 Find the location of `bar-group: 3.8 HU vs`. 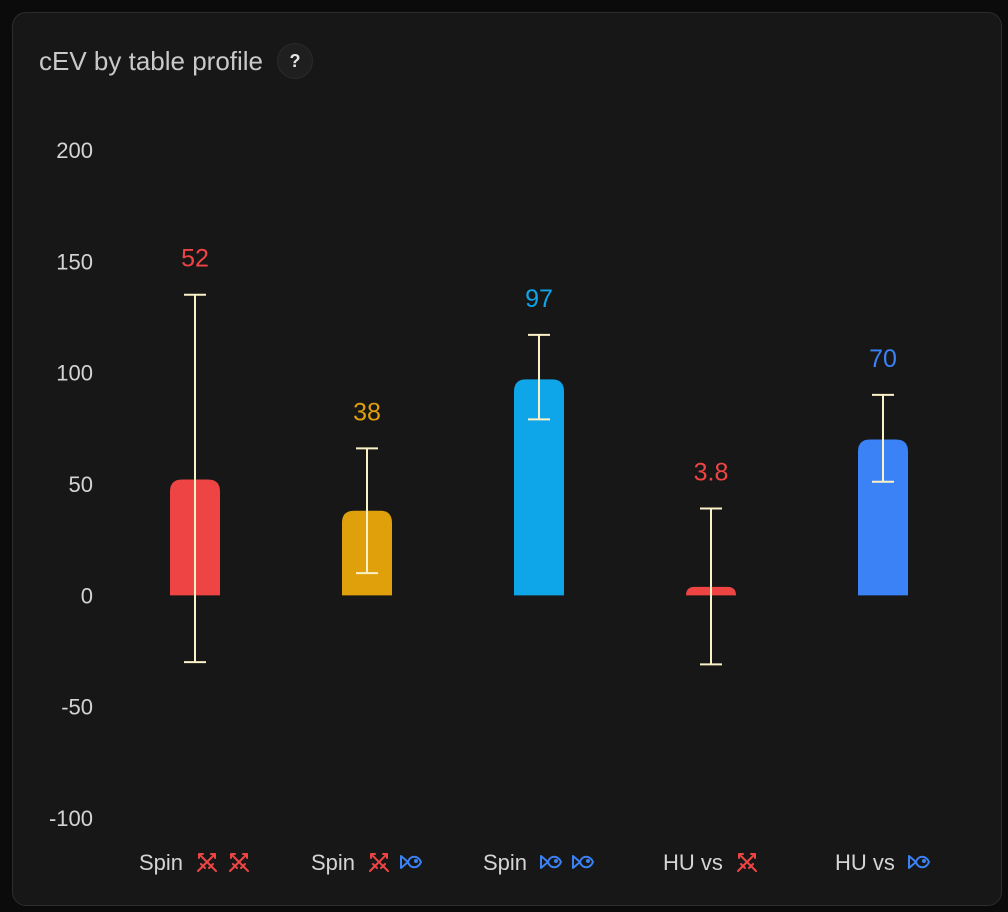

bar-group: 3.8 HU vs is located at coordinates (710, 666).